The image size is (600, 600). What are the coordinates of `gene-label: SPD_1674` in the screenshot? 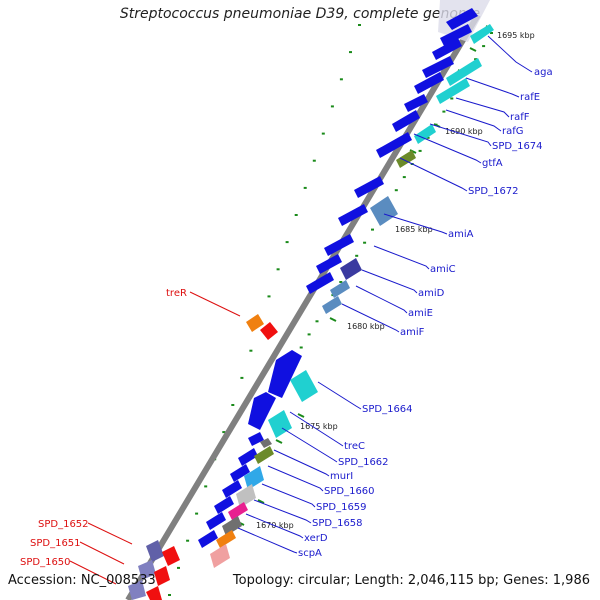 It's located at (517, 146).